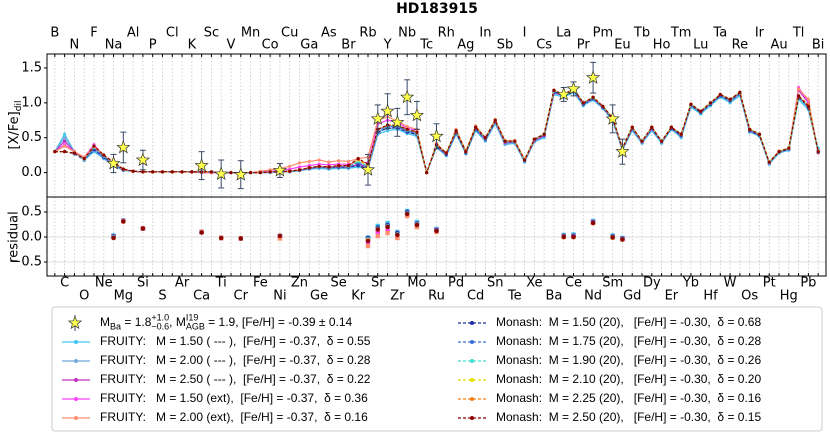 This screenshot has height=434, width=830. Describe the element at coordinates (31, 67) in the screenshot. I see `y-tick-label: 1.5` at that location.